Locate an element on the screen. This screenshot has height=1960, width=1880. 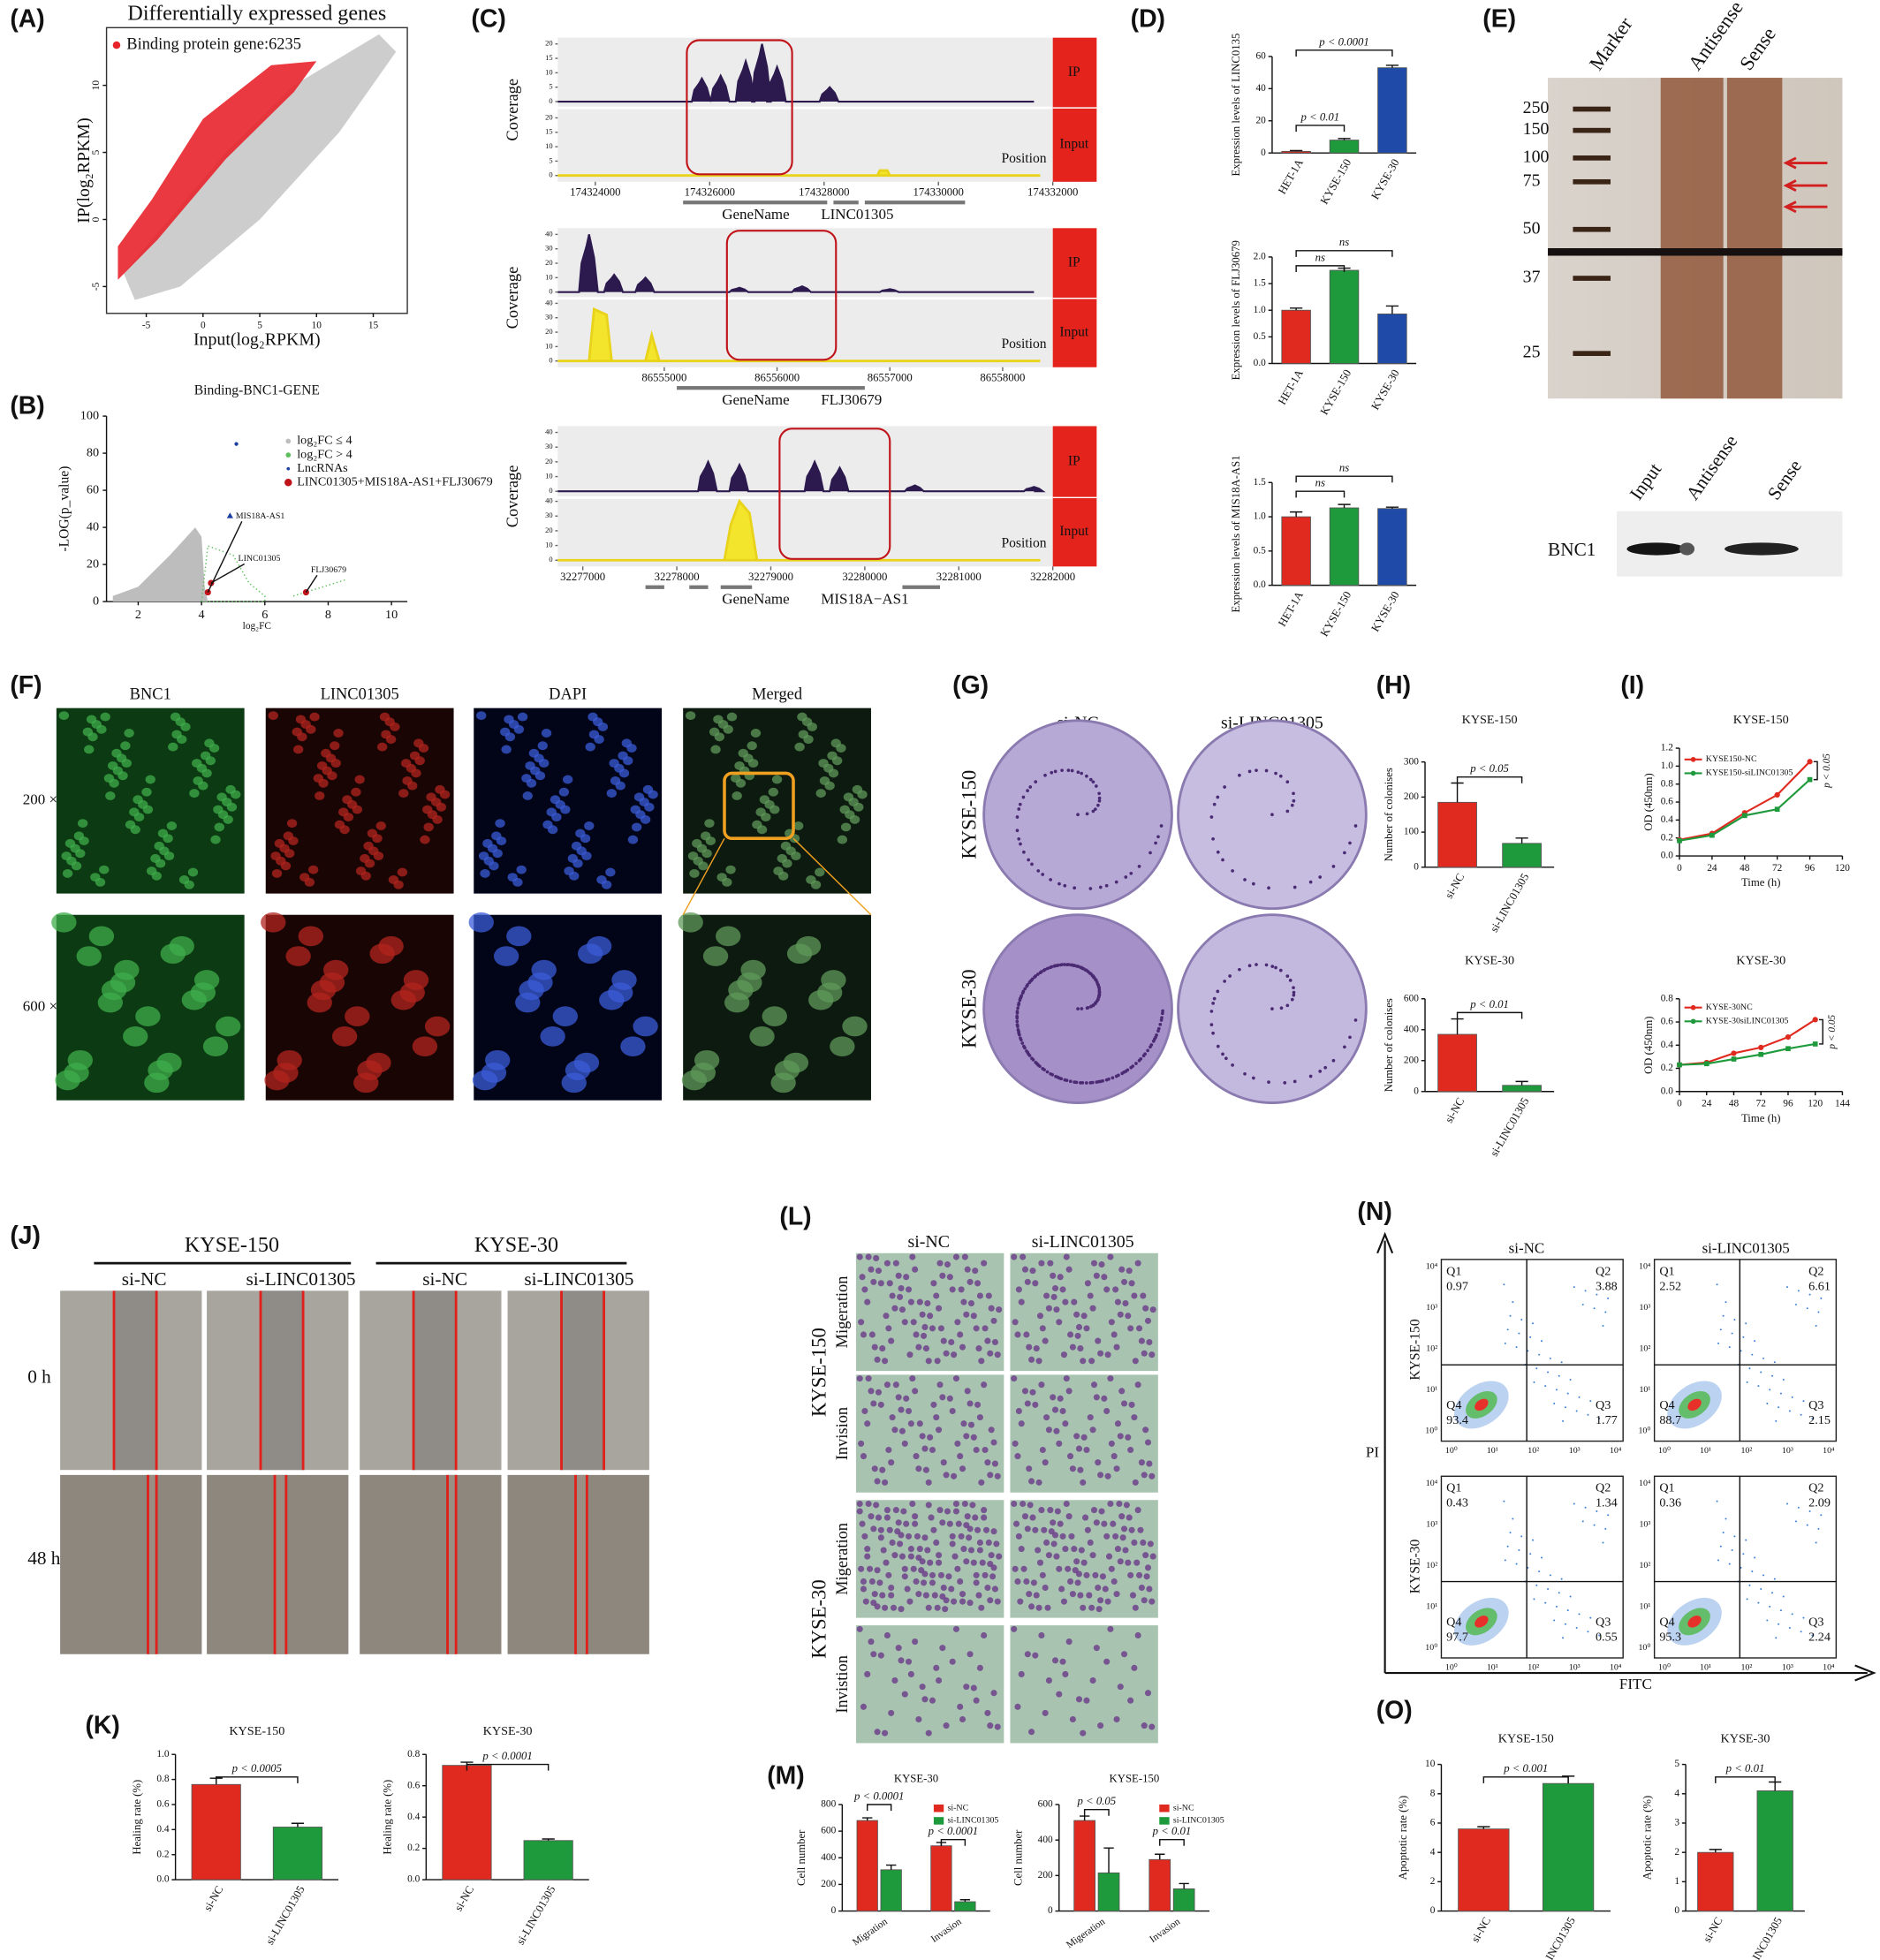
y-tick-label: 40 is located at coordinates (549, 233).